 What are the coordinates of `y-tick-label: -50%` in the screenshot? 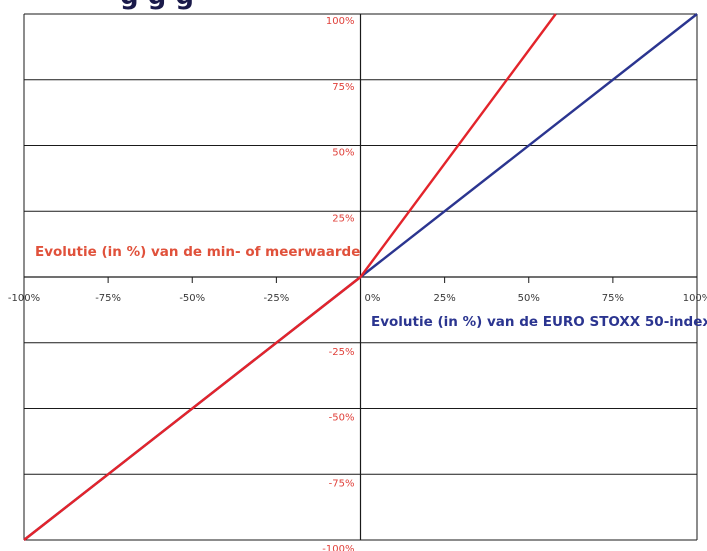 It's located at (342, 418).